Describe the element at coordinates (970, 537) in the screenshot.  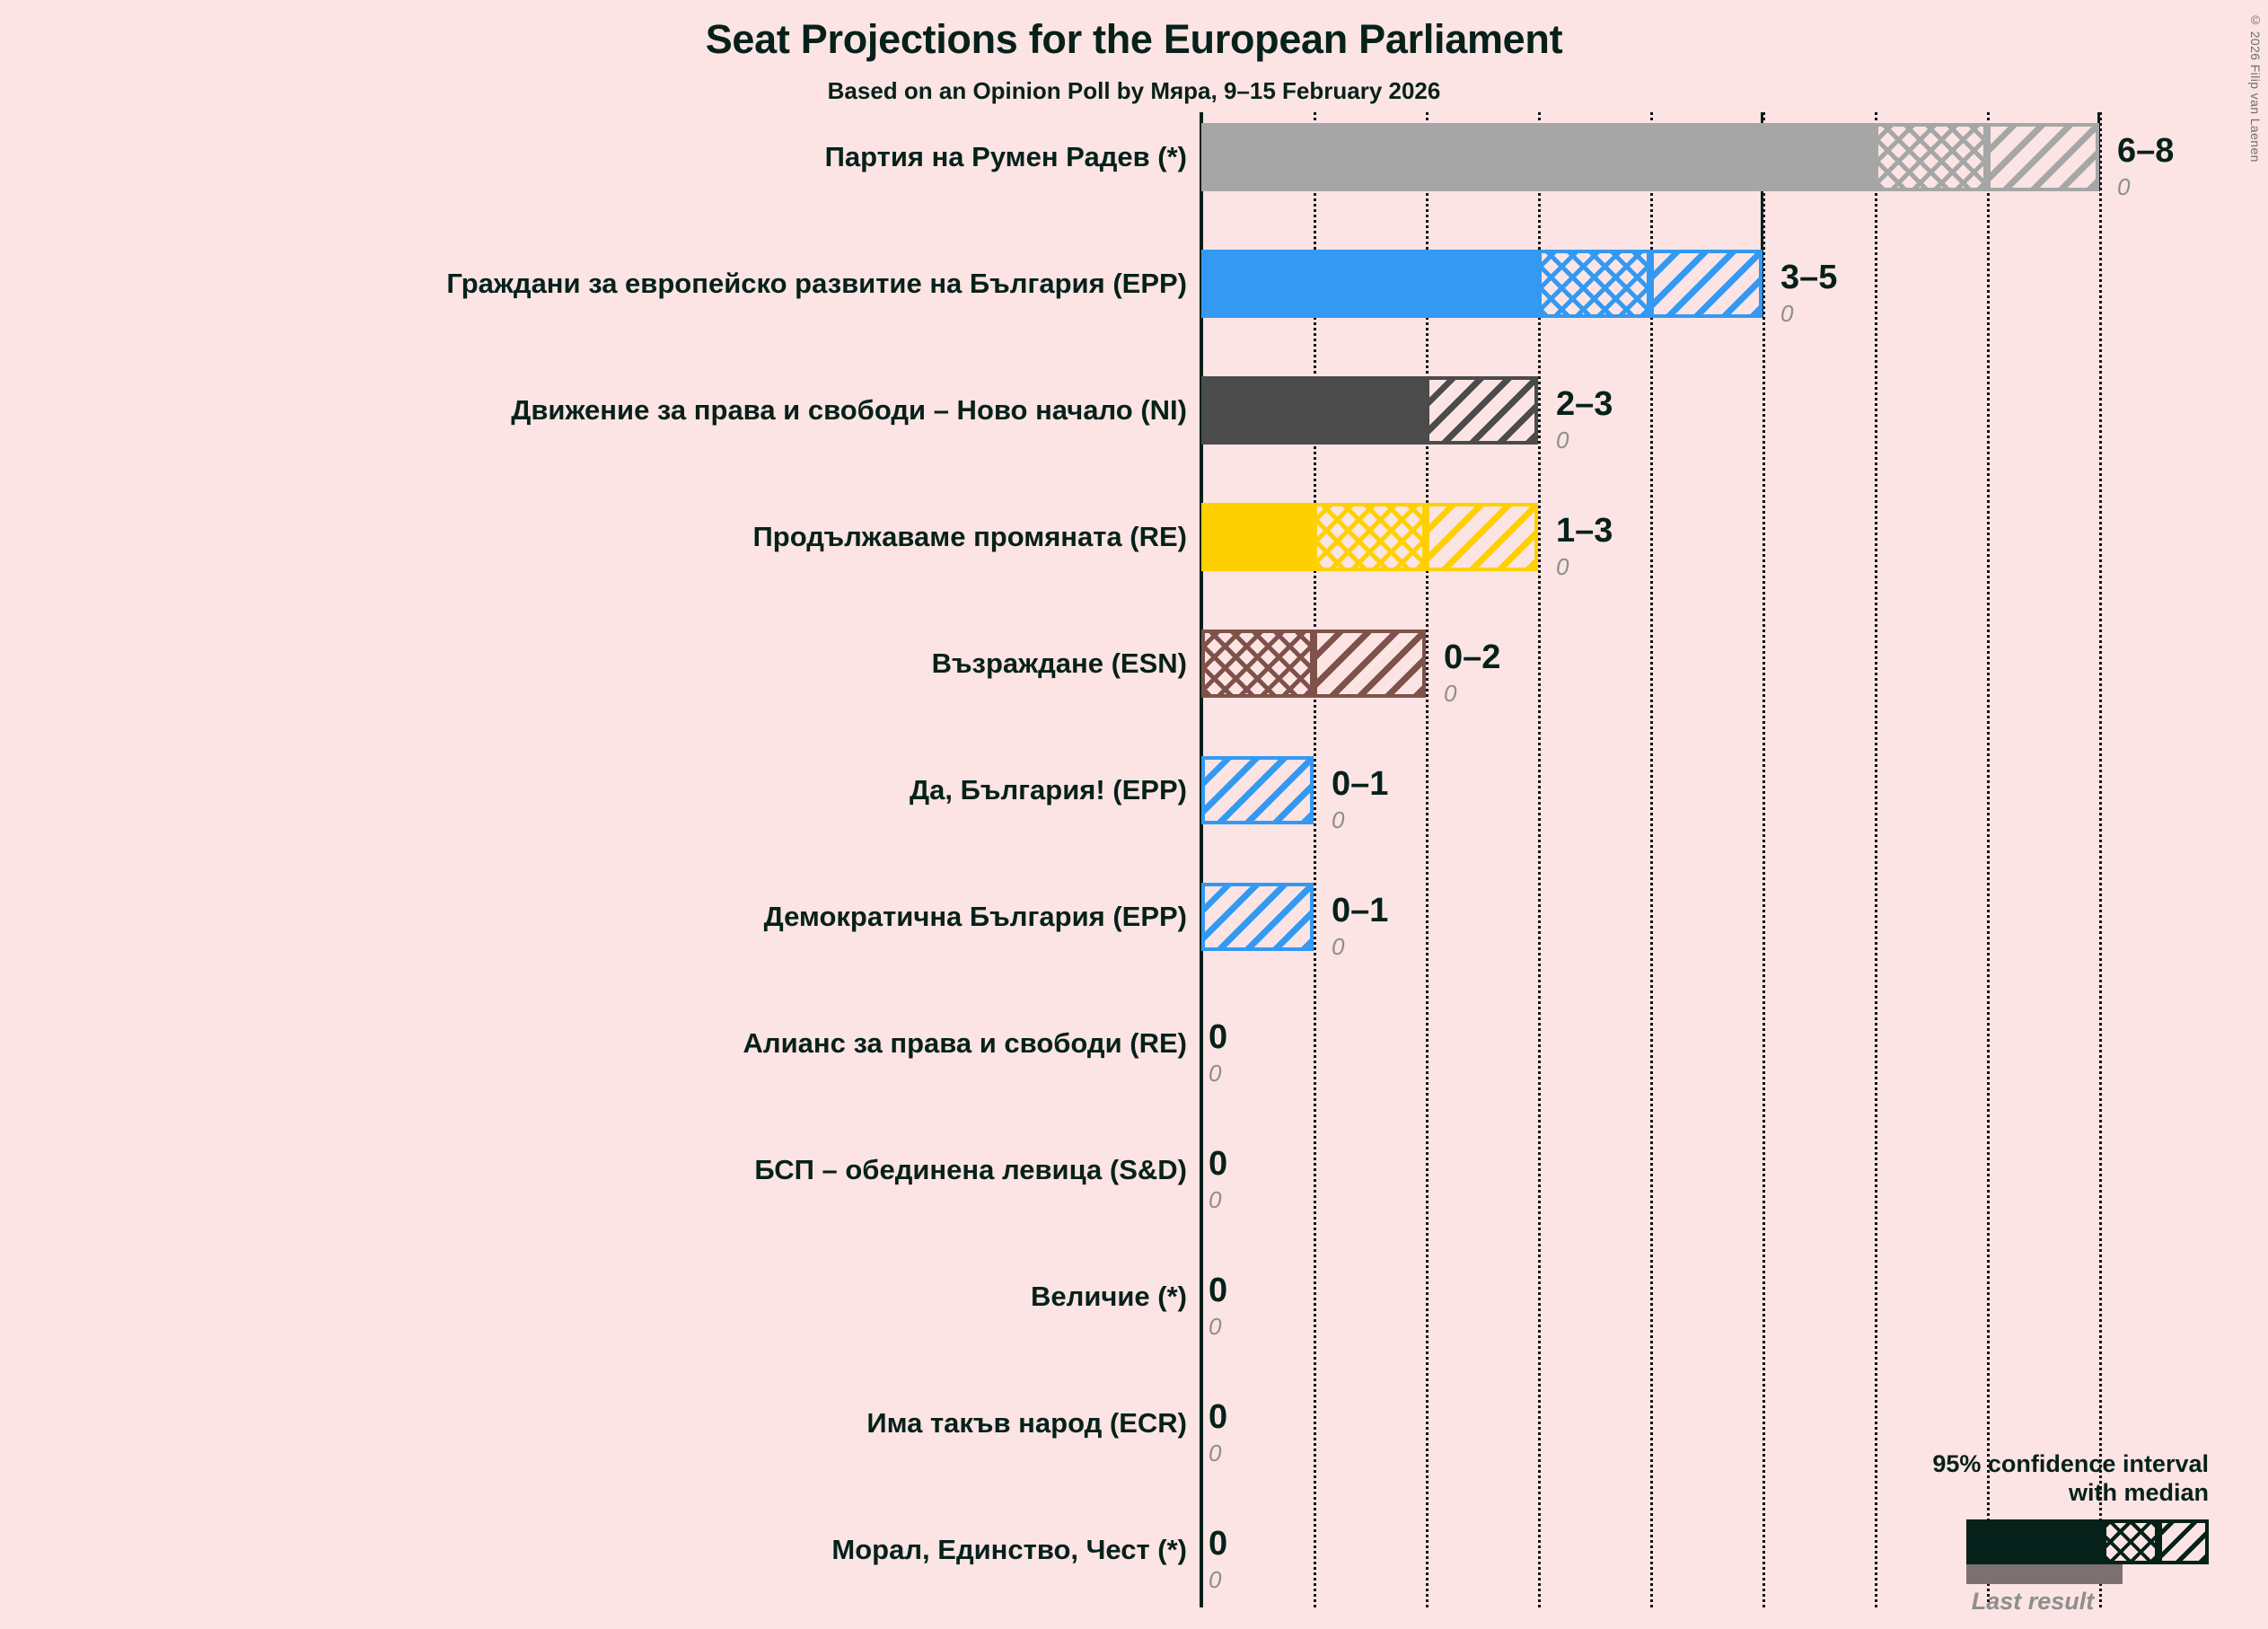
I see `party-label: Продължаваме промяната (RE)` at that location.